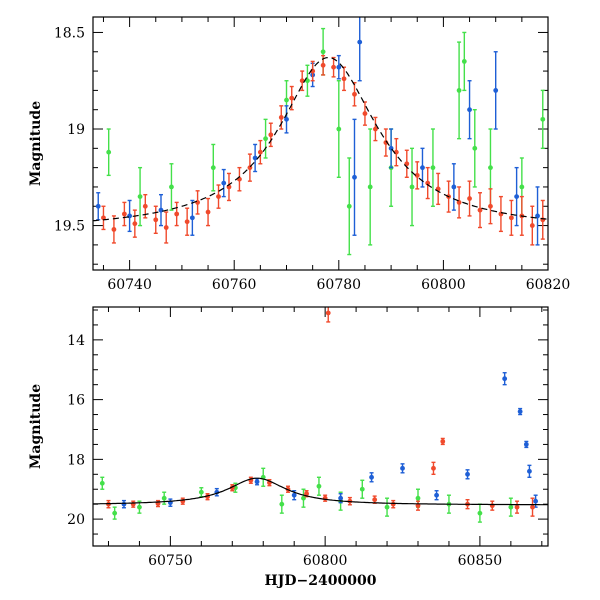 This screenshot has height=600, width=600. Describe the element at coordinates (320, 491) in the screenshot. I see `model-curve` at that location.